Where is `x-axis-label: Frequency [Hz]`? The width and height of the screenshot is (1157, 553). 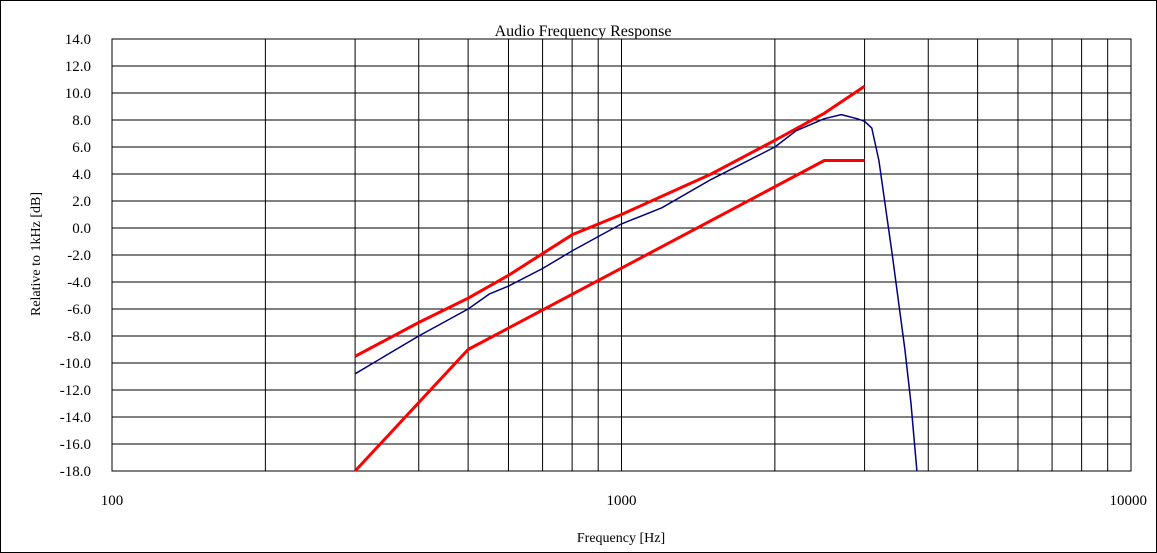
x-axis-label: Frequency [Hz] is located at coordinates (621, 538).